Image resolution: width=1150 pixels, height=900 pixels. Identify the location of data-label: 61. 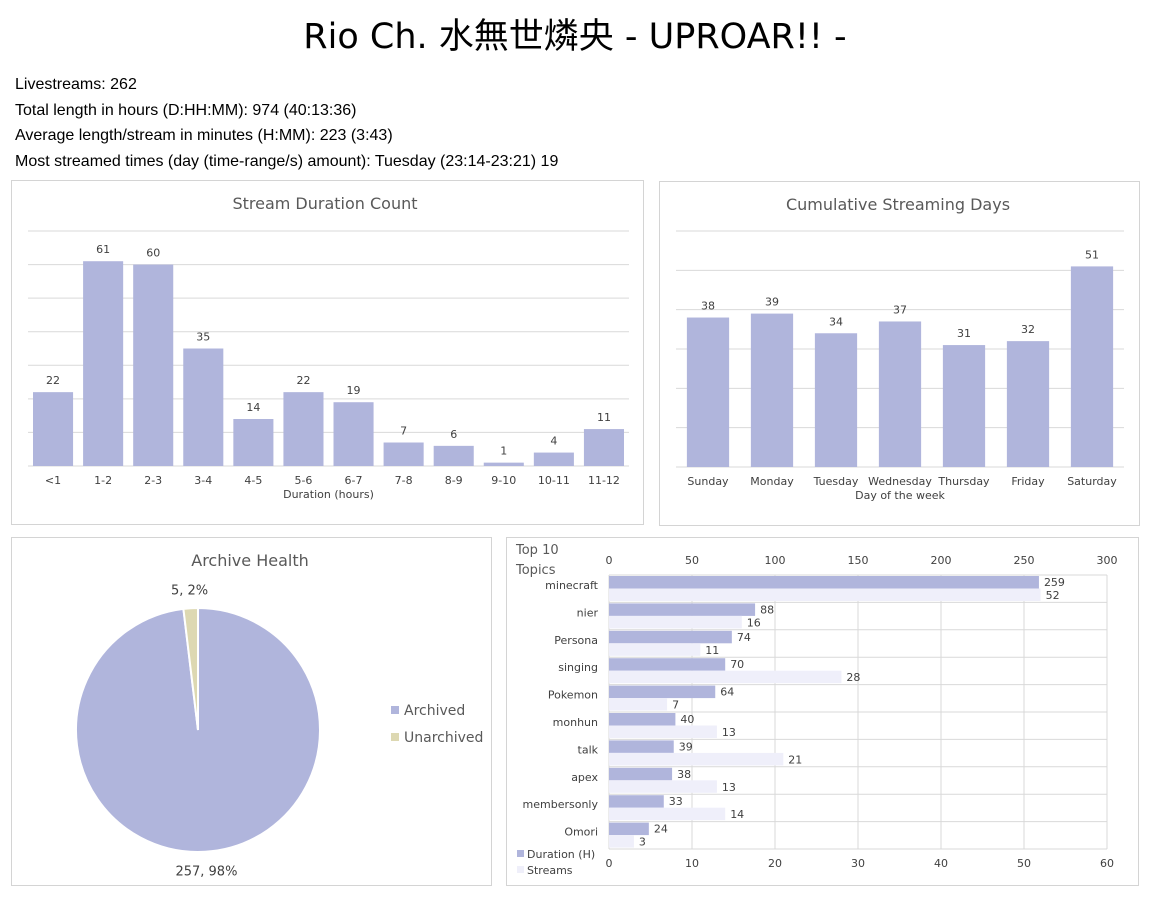
(103, 249).